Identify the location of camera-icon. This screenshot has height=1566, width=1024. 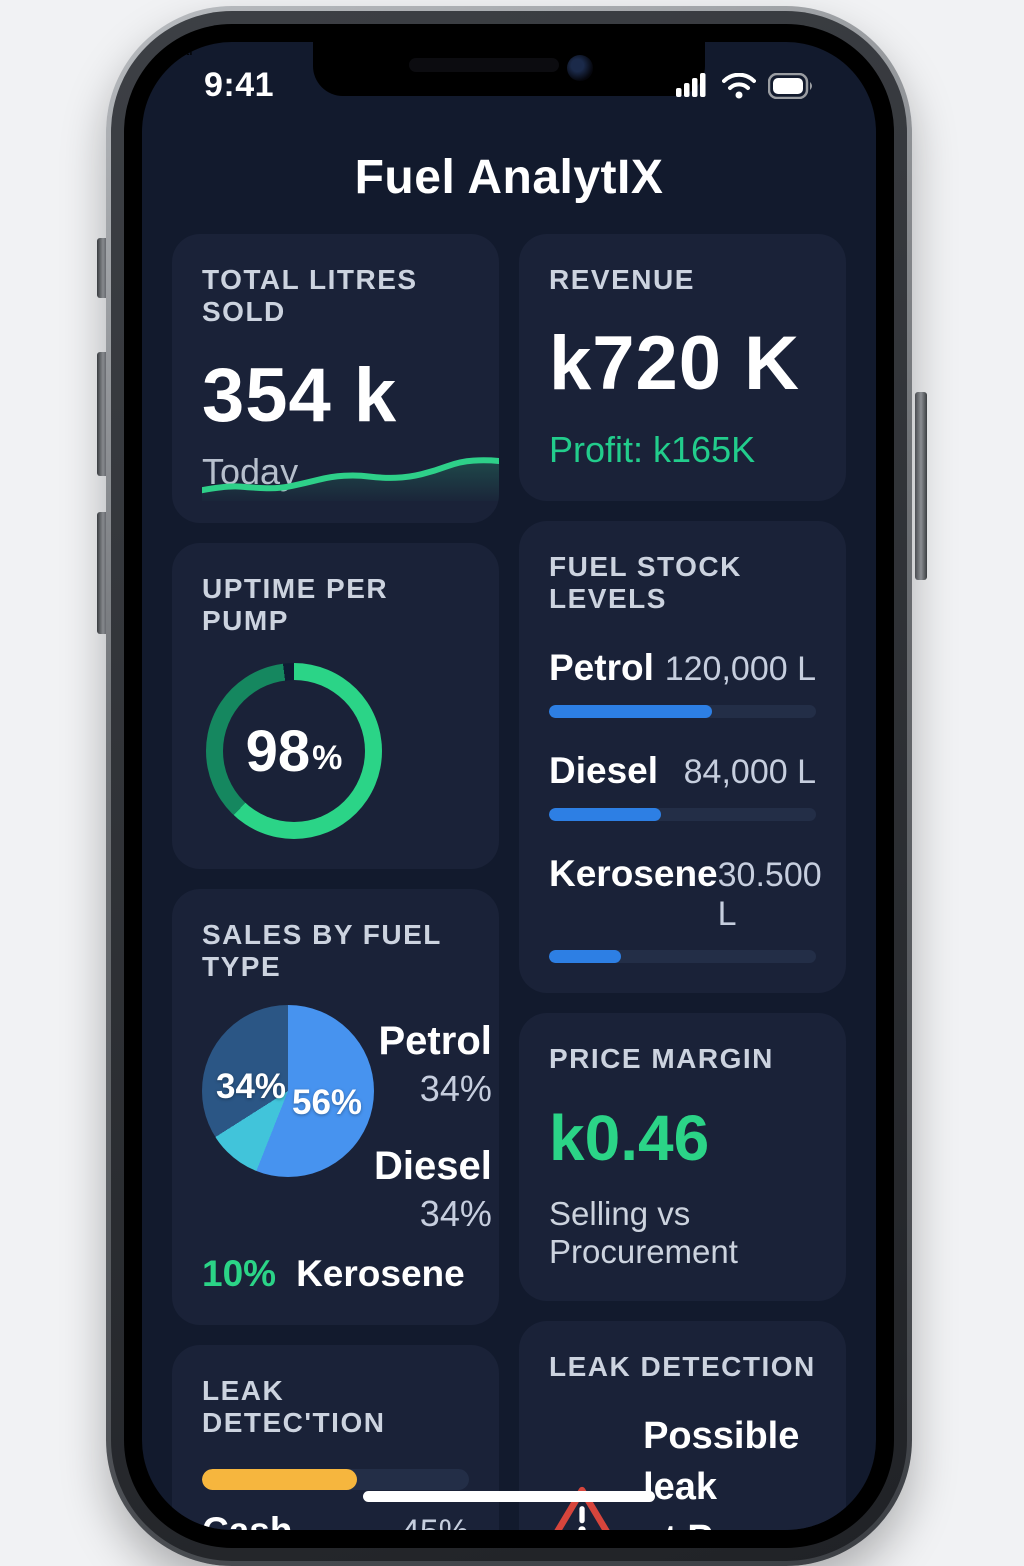
(580, 68).